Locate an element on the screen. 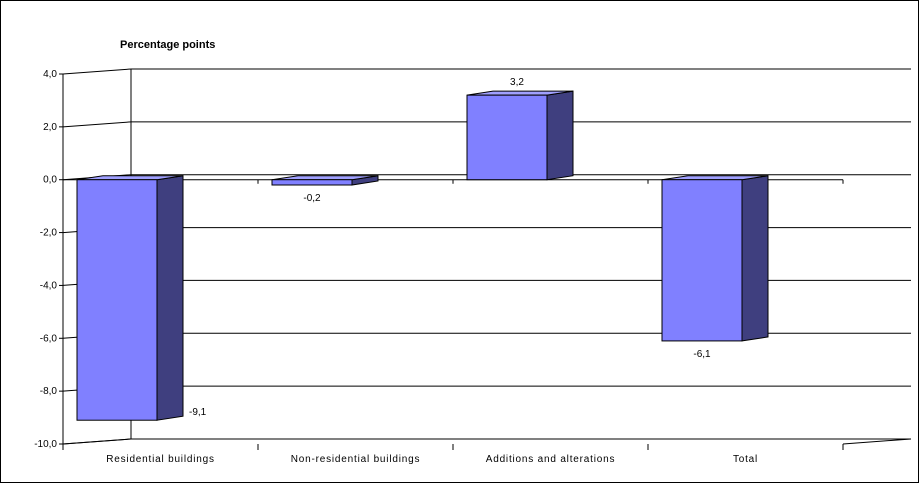 Image resolution: width=919 pixels, height=483 pixels. x-tick-label: Residential buildings is located at coordinates (160, 459).